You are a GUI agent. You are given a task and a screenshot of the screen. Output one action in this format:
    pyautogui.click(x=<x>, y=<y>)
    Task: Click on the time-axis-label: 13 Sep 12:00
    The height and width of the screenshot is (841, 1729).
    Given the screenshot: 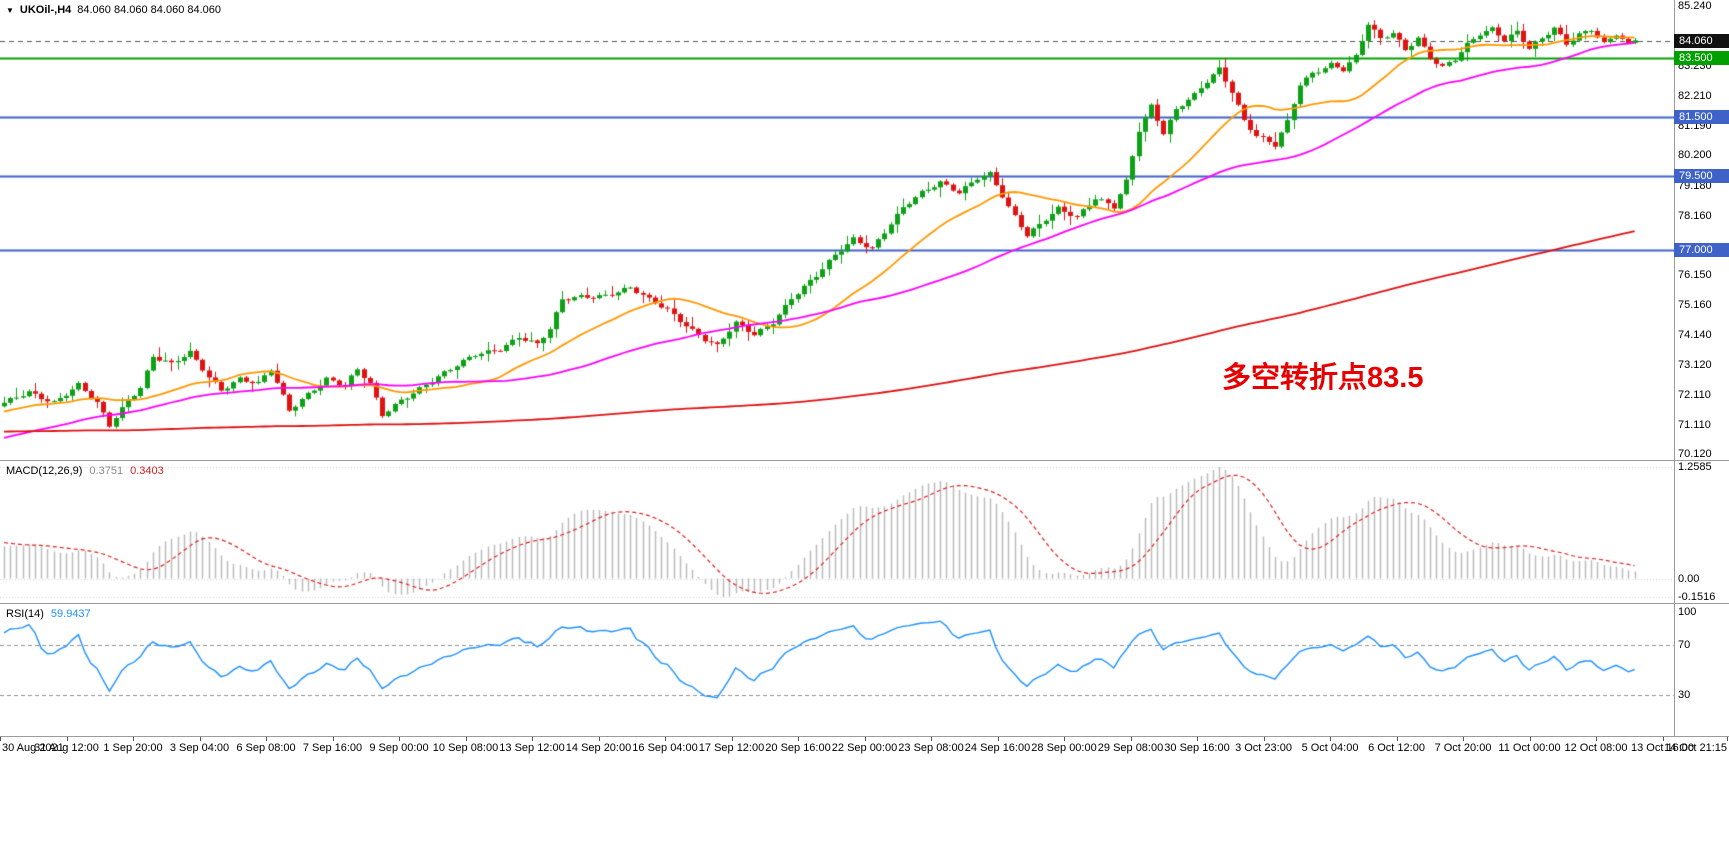 What is the action you would take?
    pyautogui.click(x=532, y=748)
    